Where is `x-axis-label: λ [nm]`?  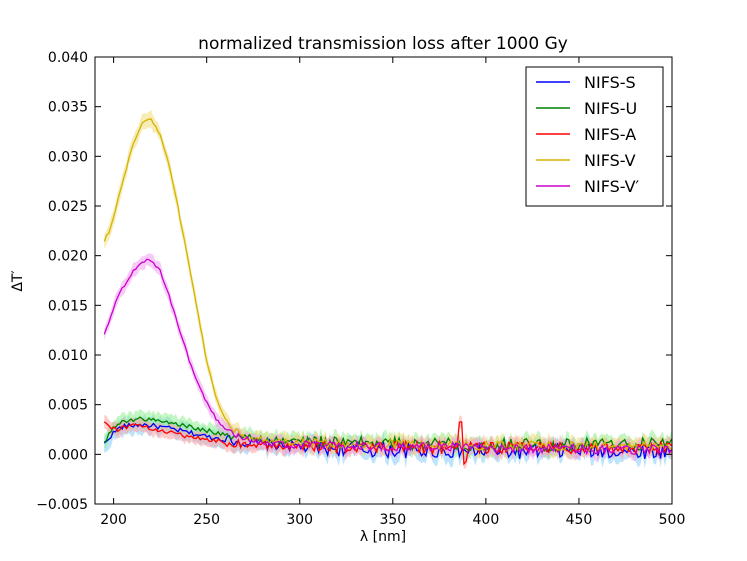
x-axis-label: λ [nm] is located at coordinates (383, 537).